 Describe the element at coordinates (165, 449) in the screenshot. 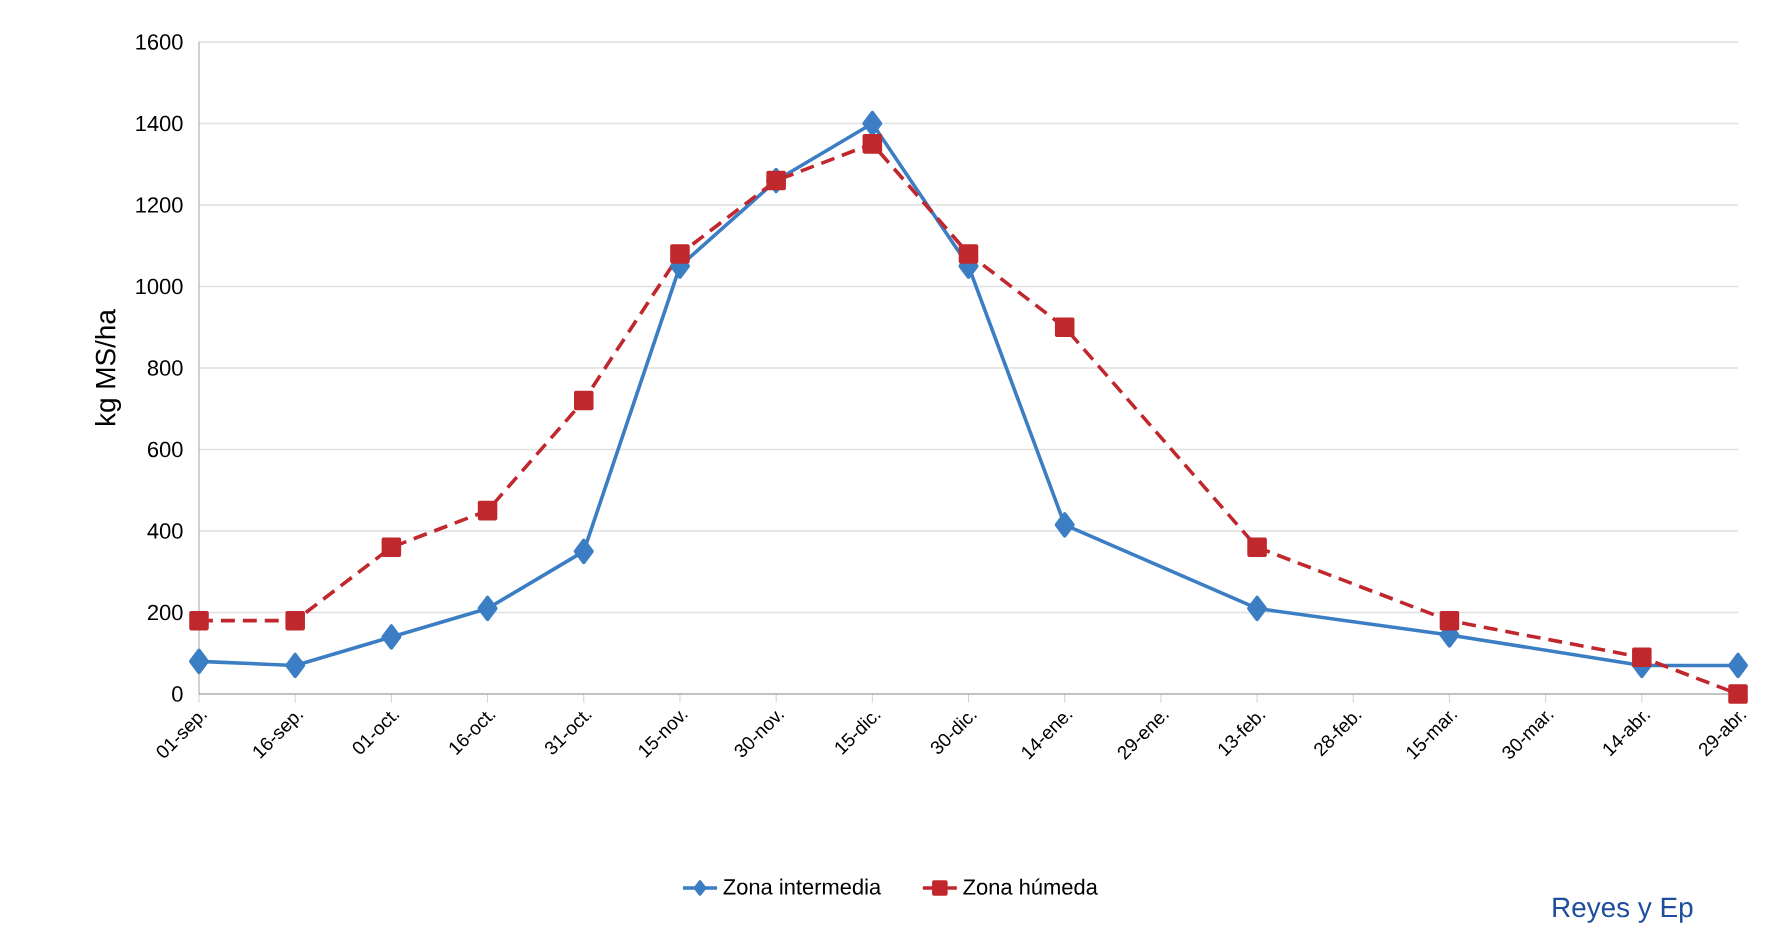

I see `y-tick-label: 600` at that location.